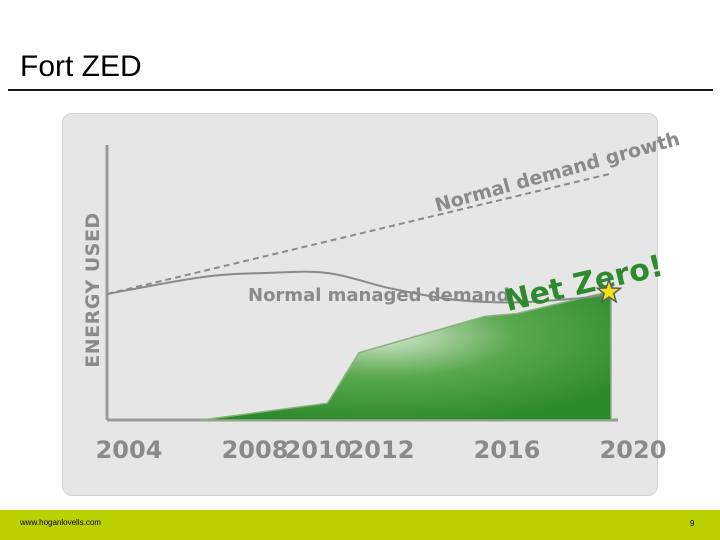  What do you see at coordinates (60, 522) in the screenshot?
I see `footer-url: www.hoganlovells.com` at bounding box center [60, 522].